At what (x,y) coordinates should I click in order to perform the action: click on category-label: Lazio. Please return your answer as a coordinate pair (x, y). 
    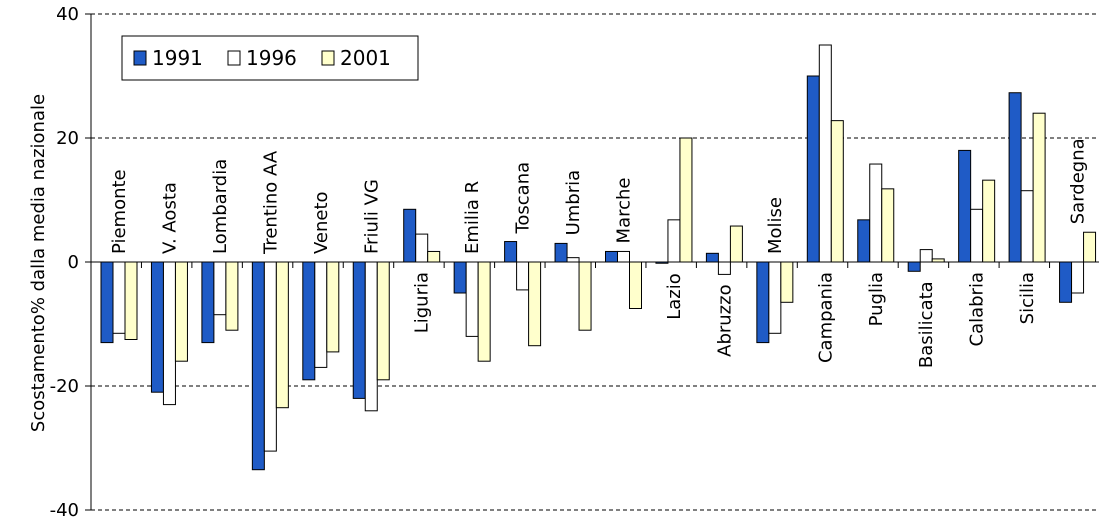
    Looking at the image, I should click on (674, 296).